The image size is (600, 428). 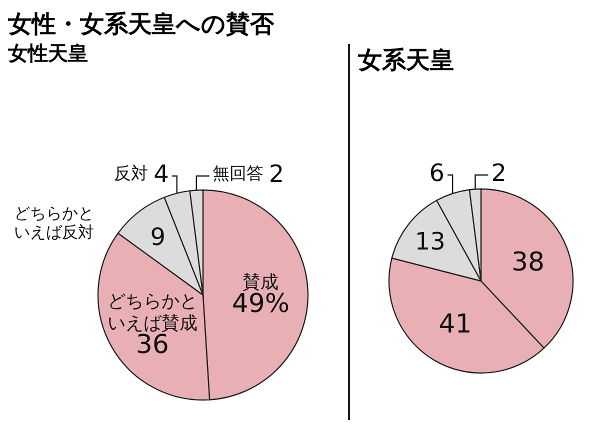 What do you see at coordinates (161, 174) in the screenshot?
I see `data-label: 4` at bounding box center [161, 174].